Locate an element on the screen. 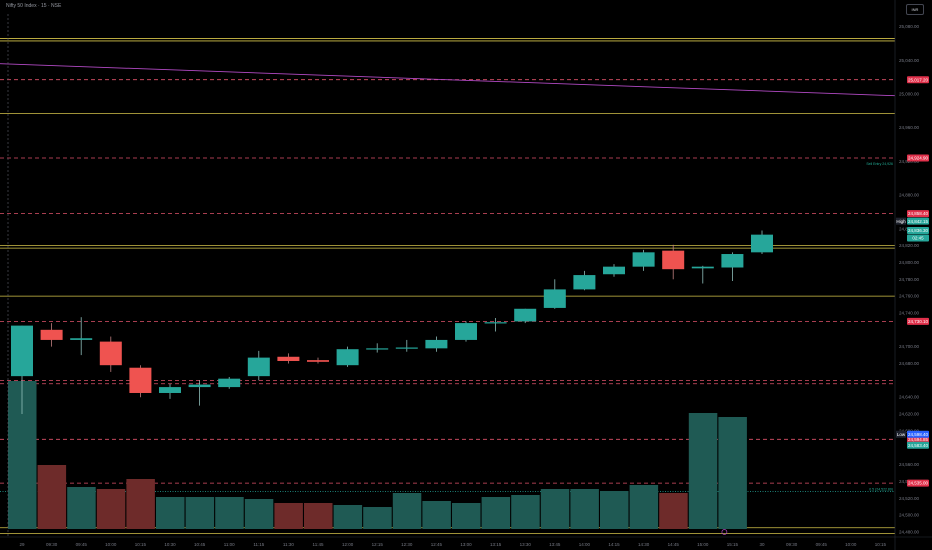 This screenshot has width=932, height=550. x-tick-label: 12:45 is located at coordinates (437, 544).